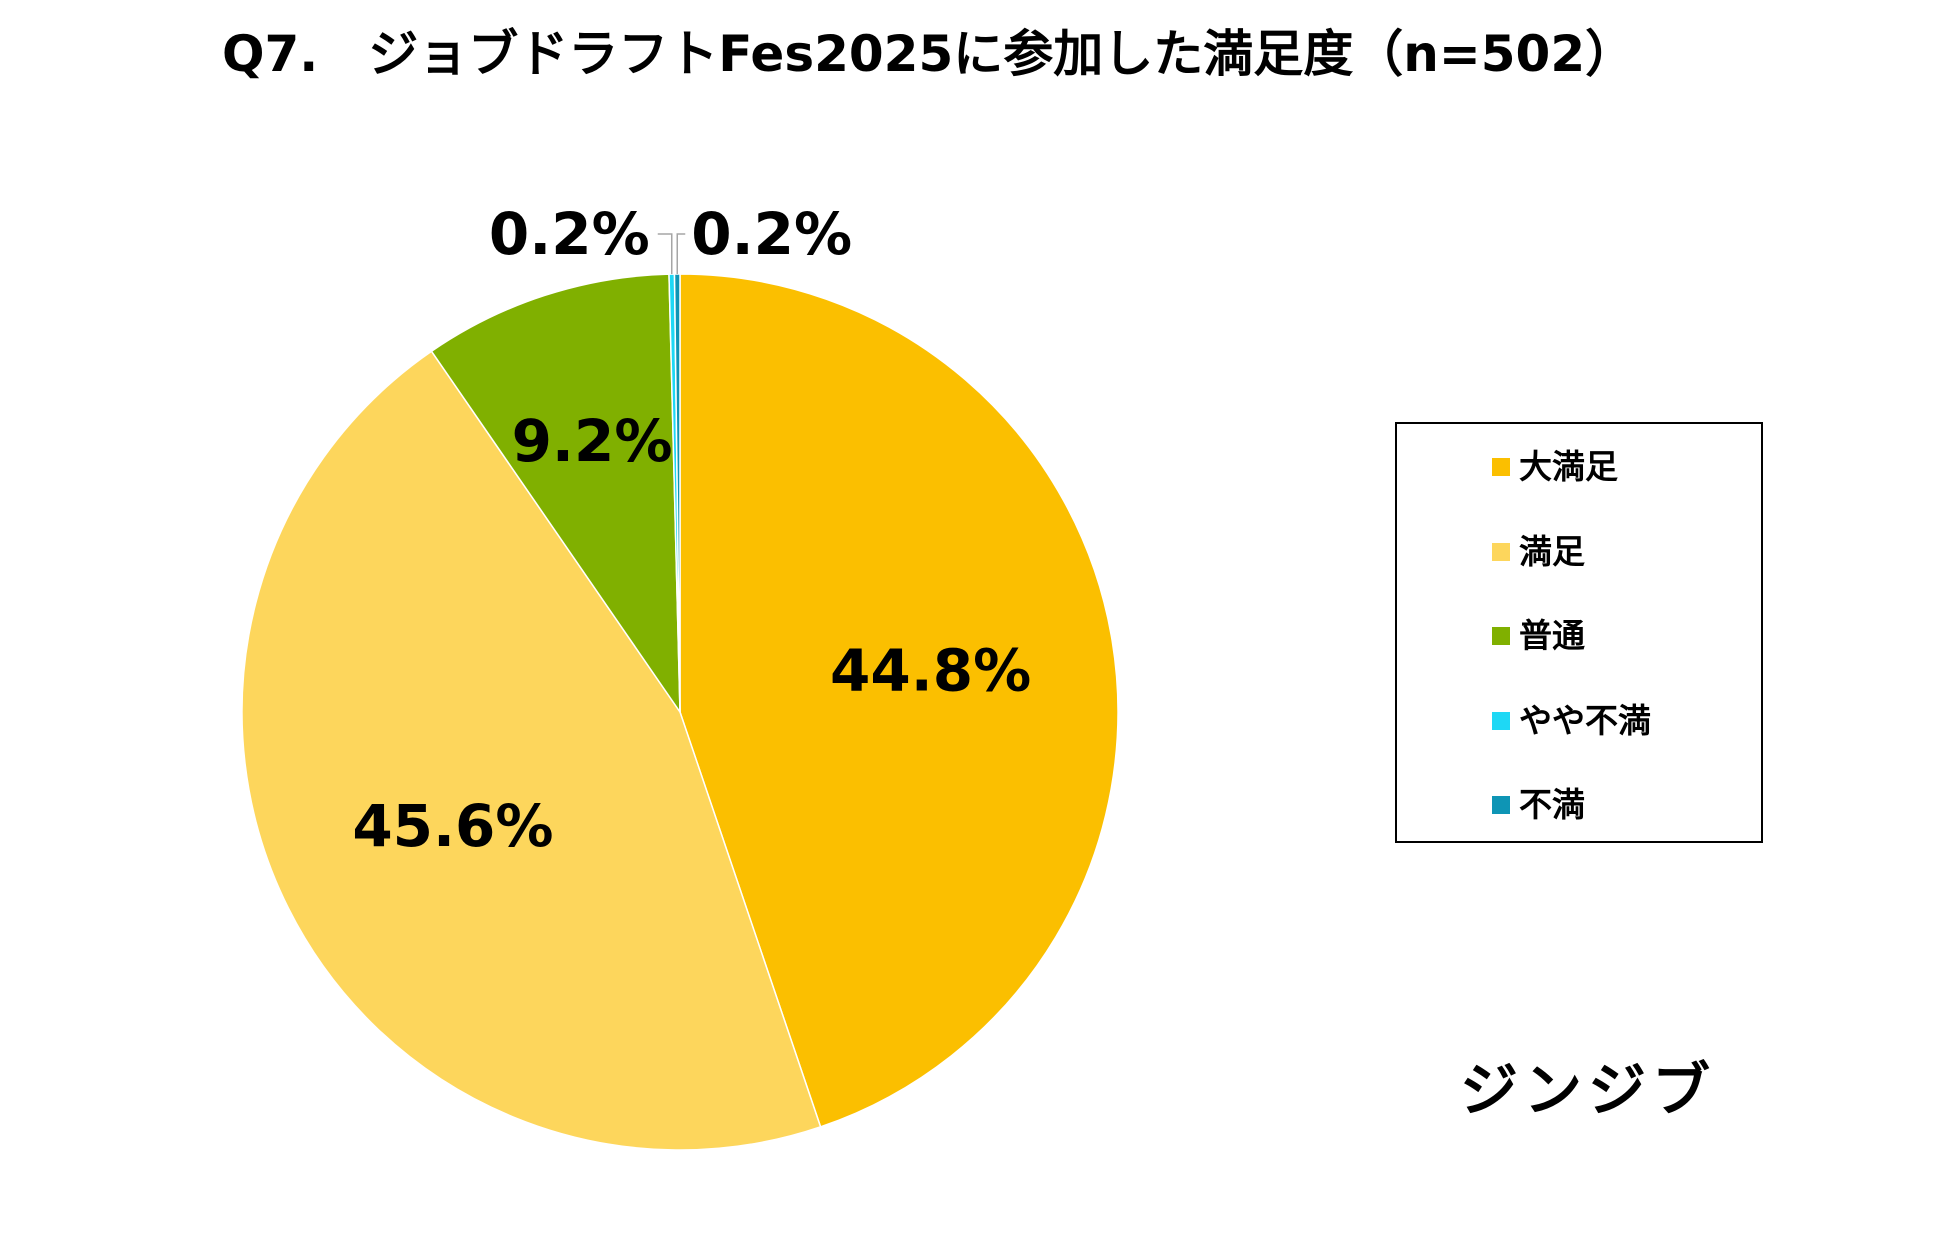  Describe the element at coordinates (1552, 551) in the screenshot. I see `legend-label: 満足` at that location.